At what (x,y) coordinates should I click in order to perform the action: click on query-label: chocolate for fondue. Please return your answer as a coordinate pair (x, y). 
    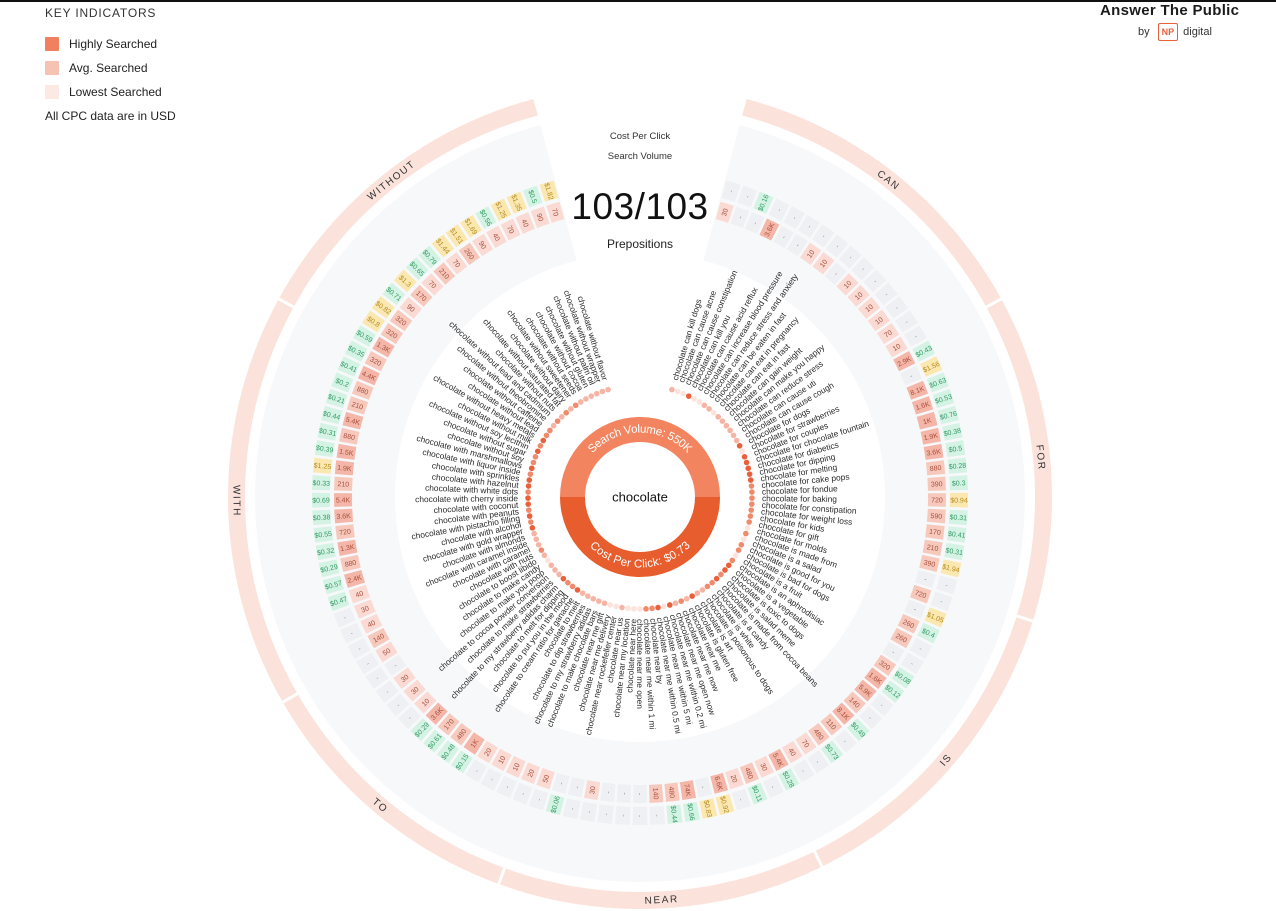
    Looking at the image, I should click on (800, 489).